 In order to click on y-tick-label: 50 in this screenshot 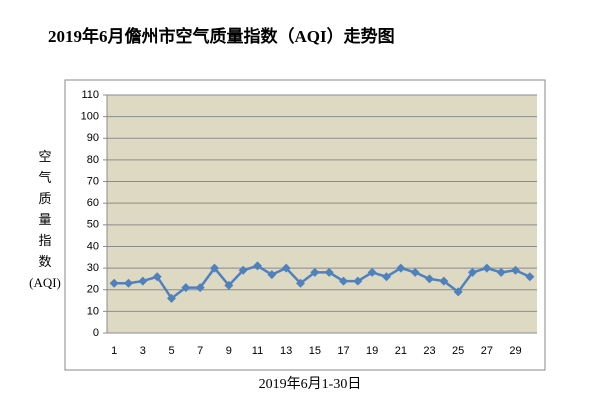, I will do `click(93, 225)`.